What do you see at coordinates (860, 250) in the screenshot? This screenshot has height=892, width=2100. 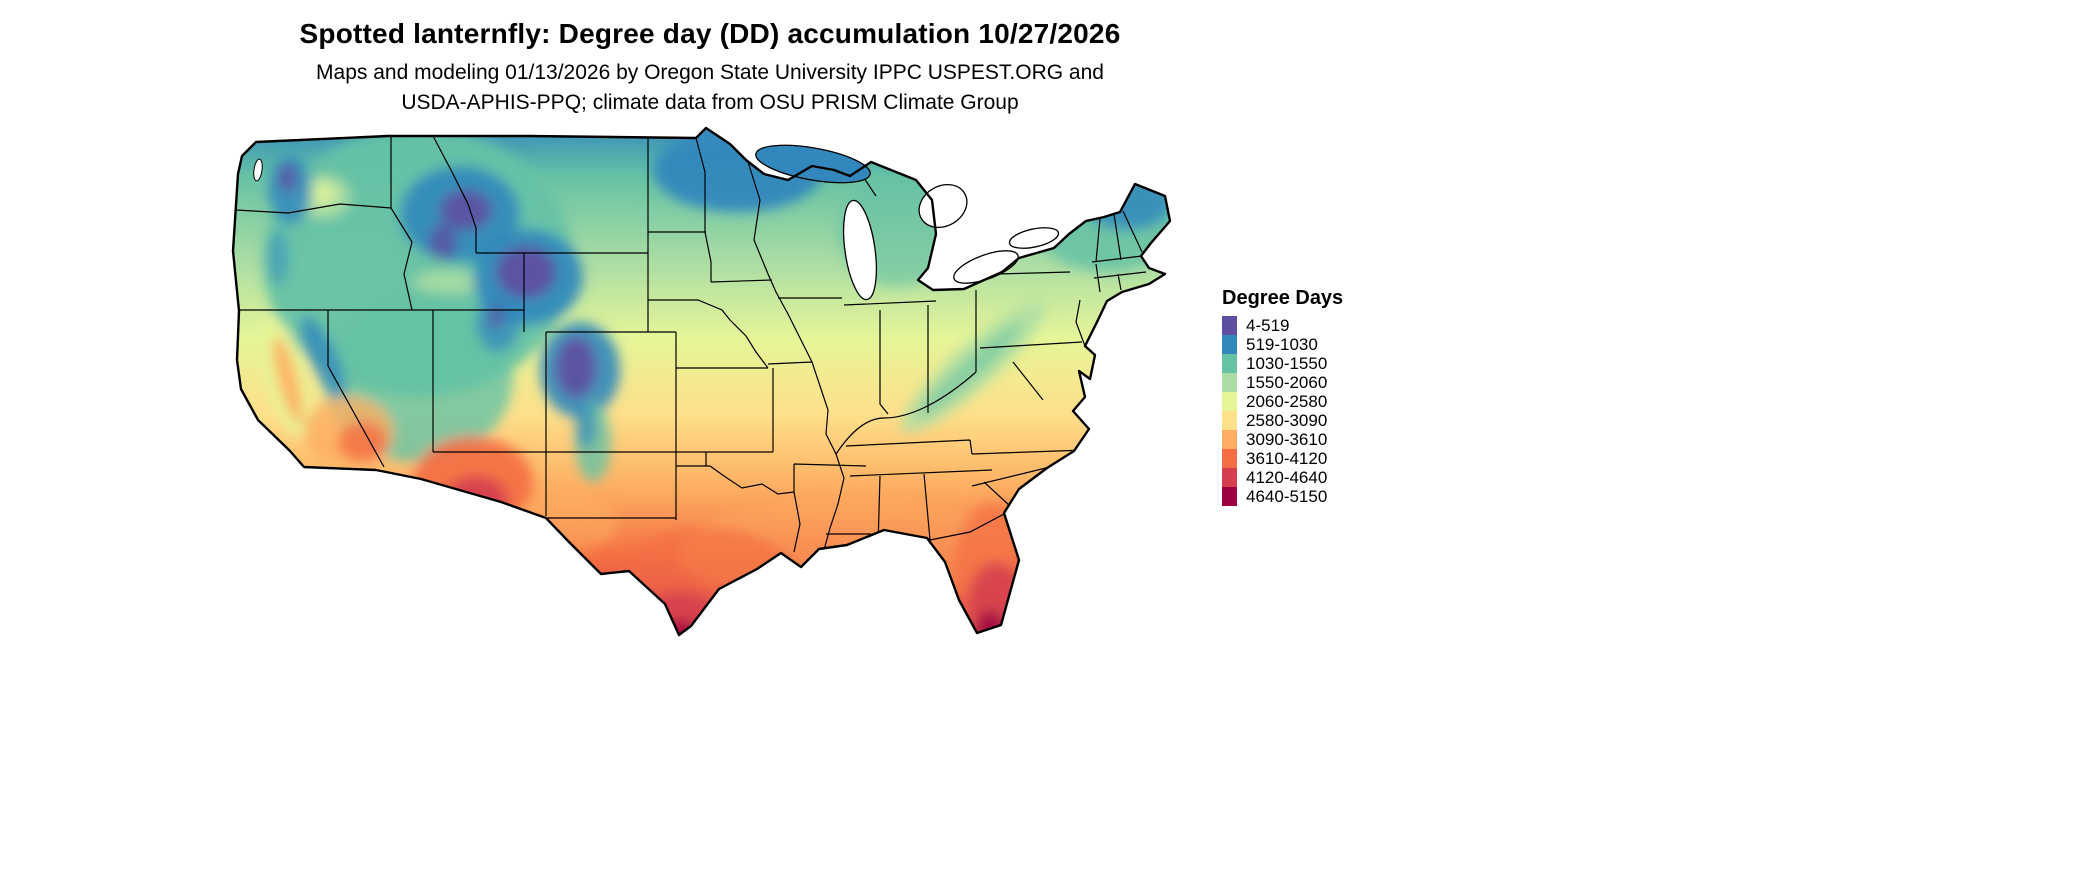 I see `lake-michigan` at bounding box center [860, 250].